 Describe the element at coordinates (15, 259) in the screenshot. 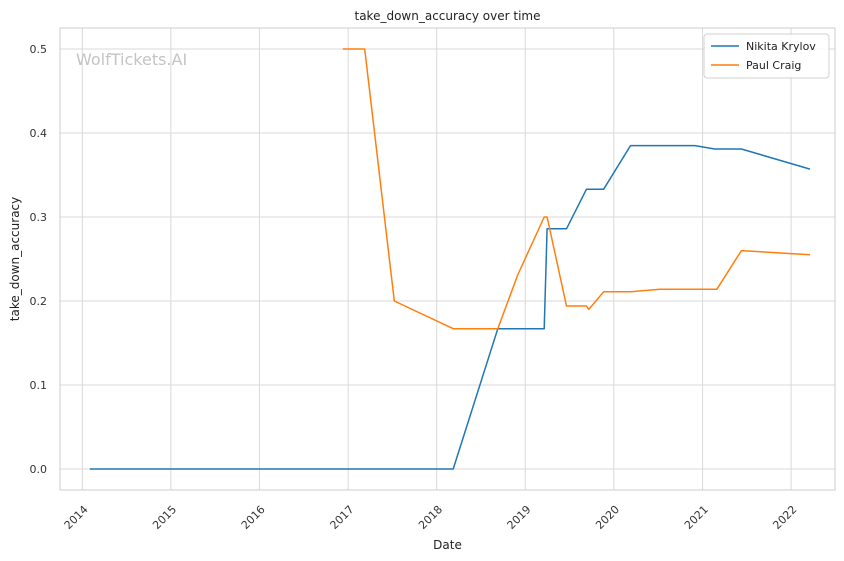

I see `y-axis-title: take_down_accuracy` at that location.